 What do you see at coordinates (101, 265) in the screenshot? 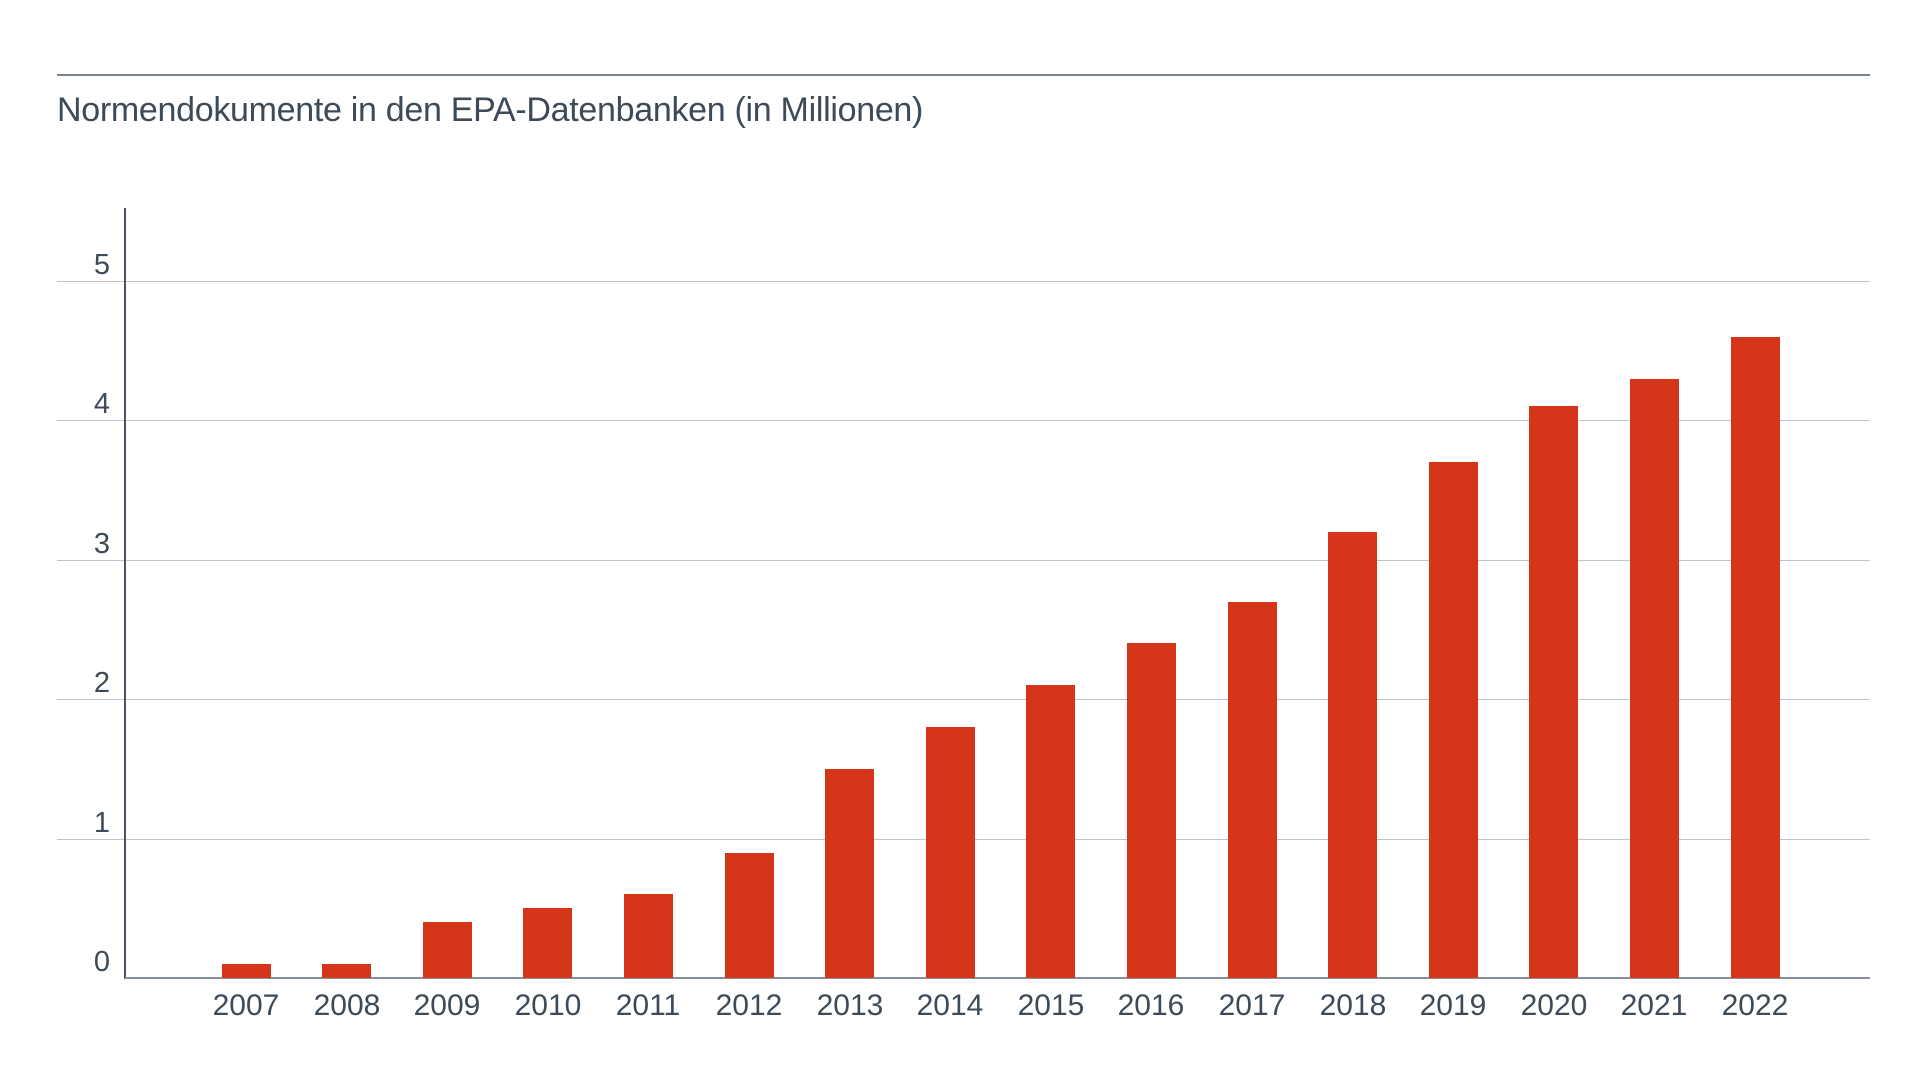
I see `y-tick-label-5: 5` at bounding box center [101, 265].